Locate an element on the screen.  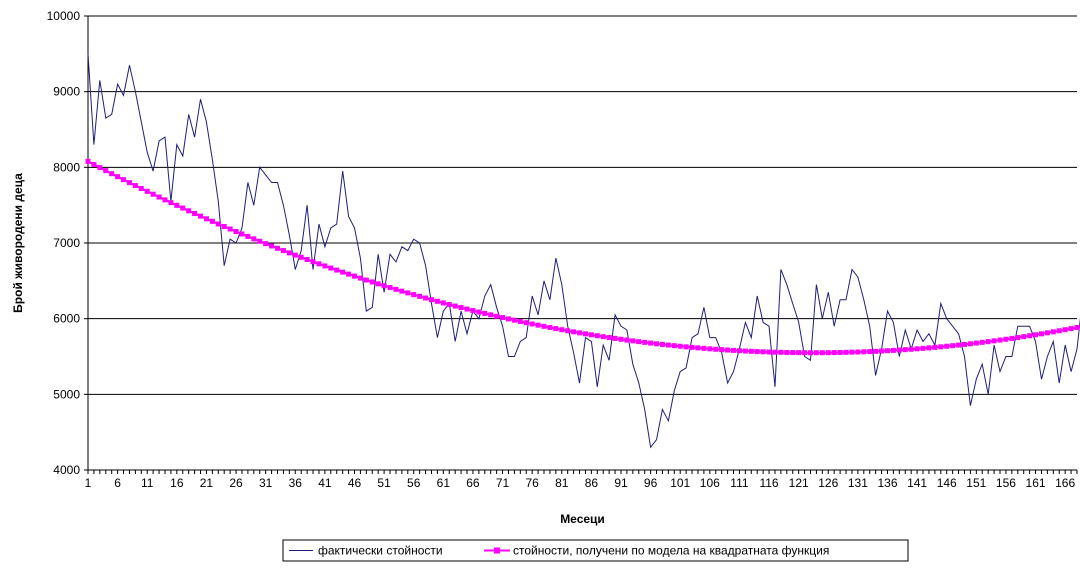
x-axis-title: Месеци is located at coordinates (582, 519).